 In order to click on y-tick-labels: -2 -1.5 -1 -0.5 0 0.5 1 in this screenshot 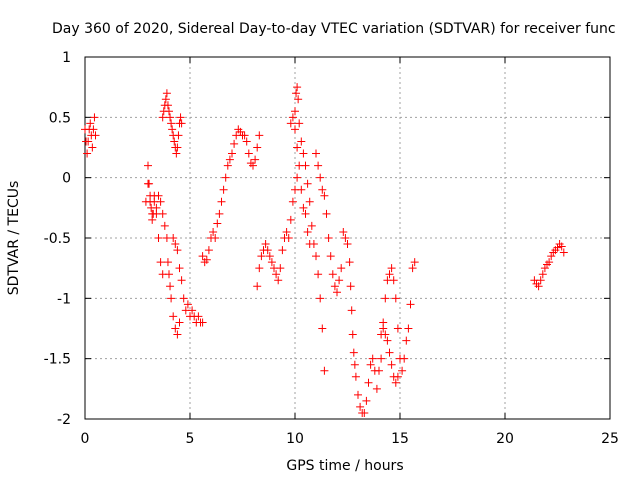, I will do `click(57, 239)`.